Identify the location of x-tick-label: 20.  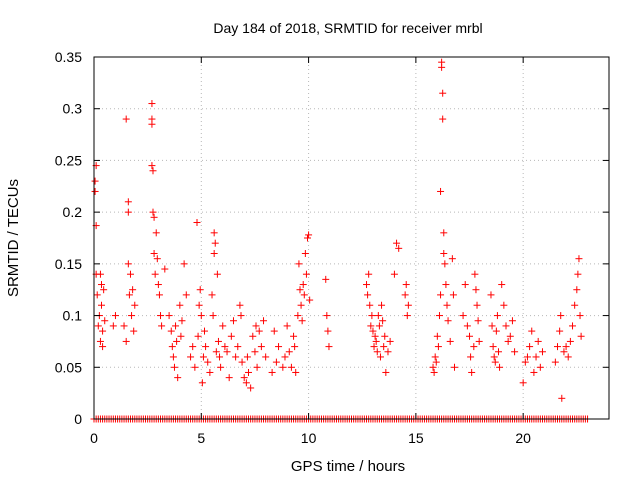
(523, 438).